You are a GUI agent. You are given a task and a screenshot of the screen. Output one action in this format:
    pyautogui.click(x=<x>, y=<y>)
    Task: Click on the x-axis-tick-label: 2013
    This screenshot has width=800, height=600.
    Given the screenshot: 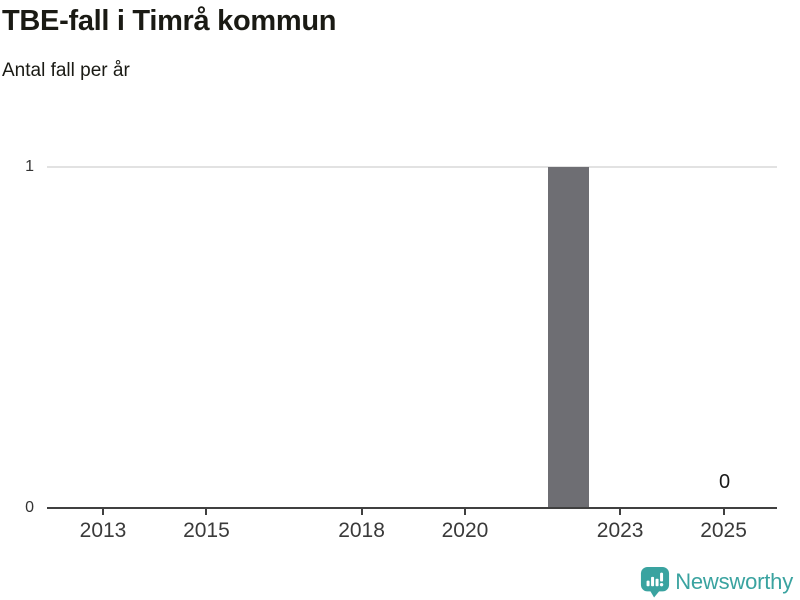 What is the action you would take?
    pyautogui.click(x=103, y=530)
    